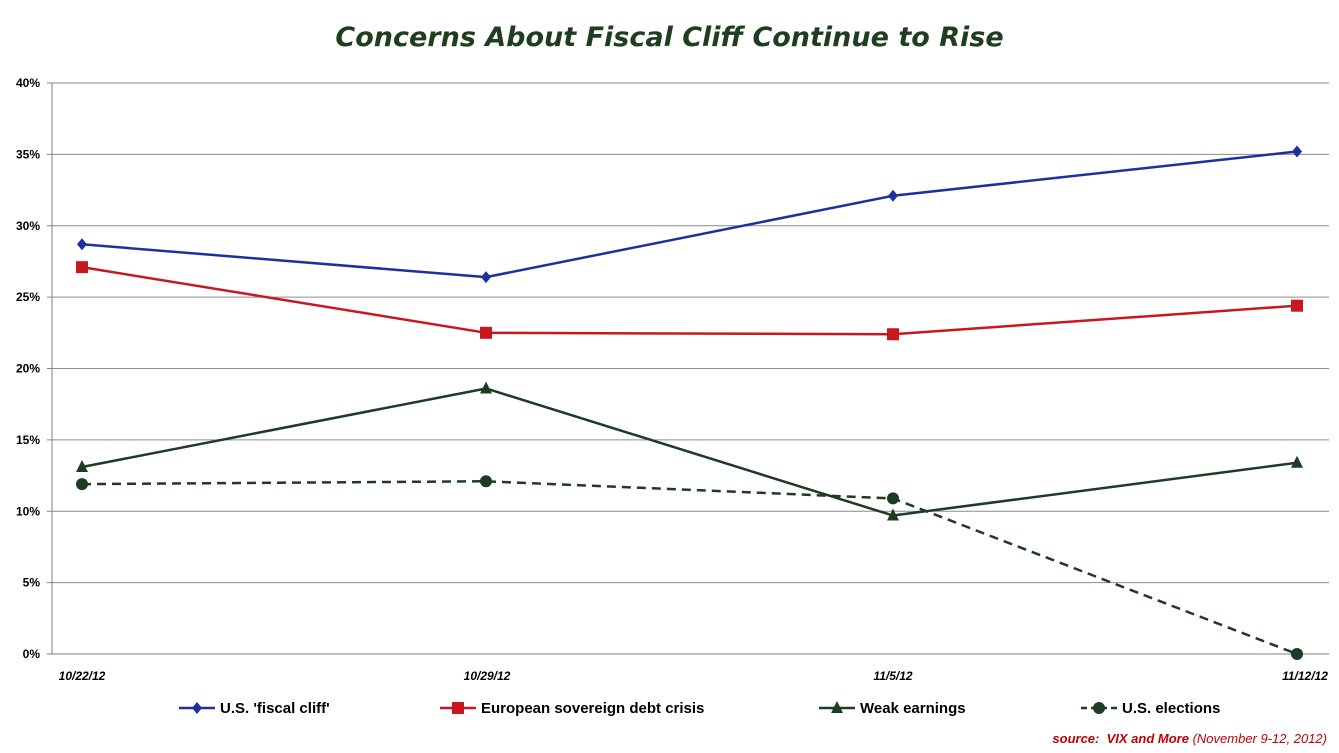 The width and height of the screenshot is (1339, 753). Describe the element at coordinates (82, 676) in the screenshot. I see `x-tick-label: 10/22/12` at that location.